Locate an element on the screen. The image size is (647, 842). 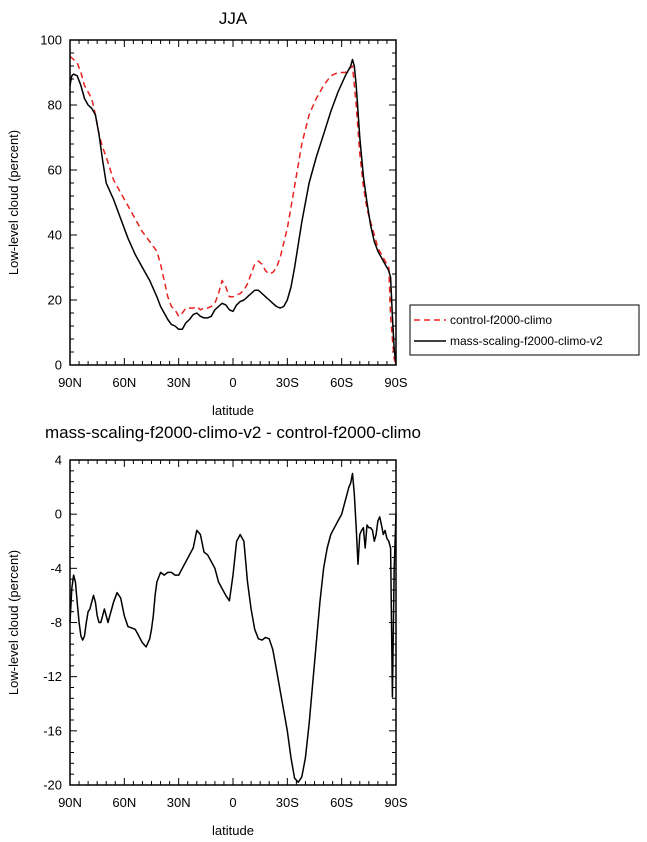
top-ytick-label: 60 is located at coordinates (55, 170).